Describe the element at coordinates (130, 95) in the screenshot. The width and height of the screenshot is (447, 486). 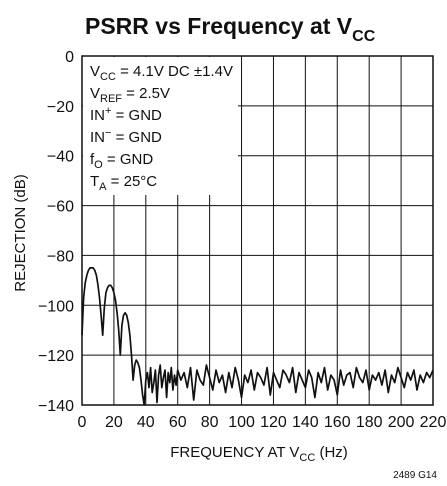
I see `annotation-line: VREF = 2.5V` at that location.